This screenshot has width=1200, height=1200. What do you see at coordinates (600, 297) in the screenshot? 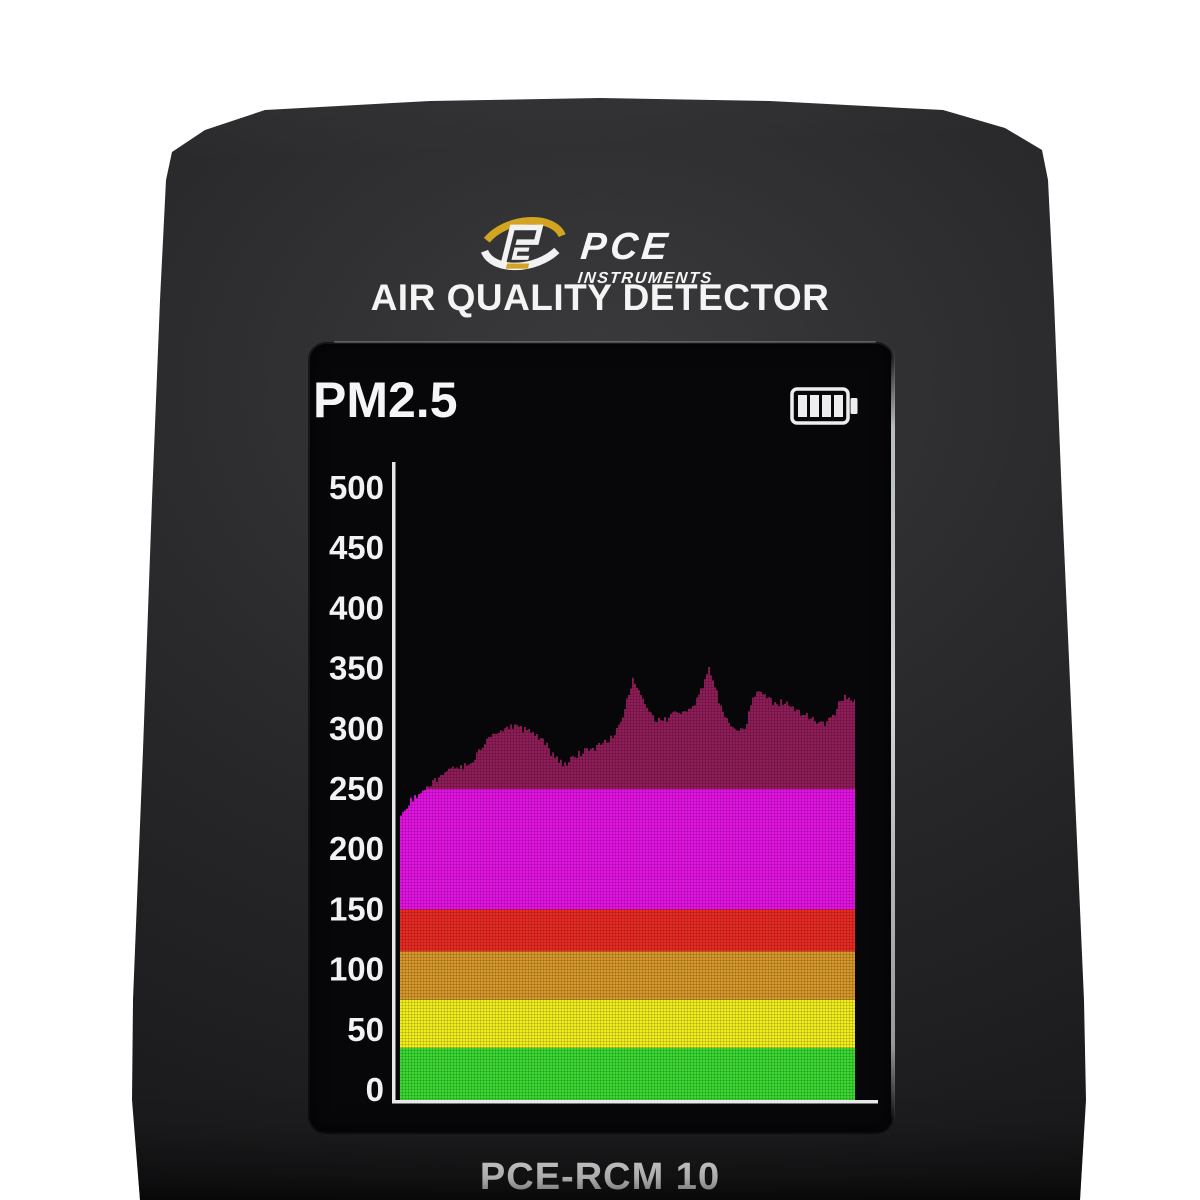
I see `device-title: AIR QUALITY DETECTOR` at bounding box center [600, 297].